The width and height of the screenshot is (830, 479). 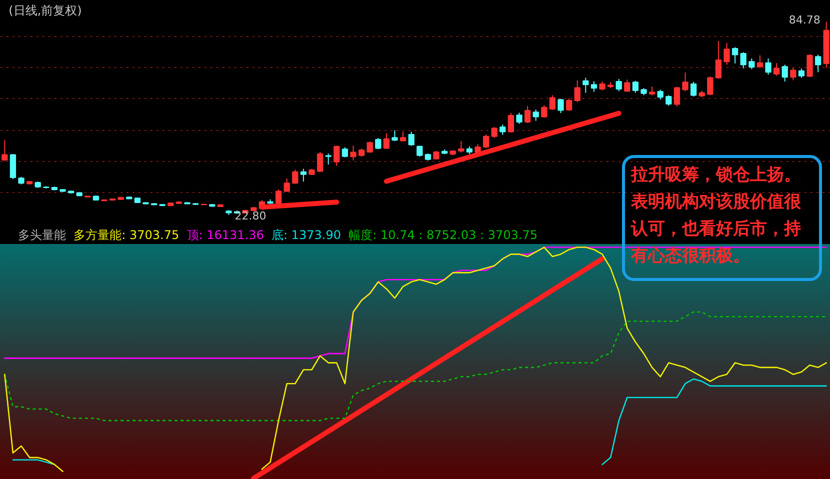 I want to click on text: 底: 1373.90, so click(x=307, y=235).